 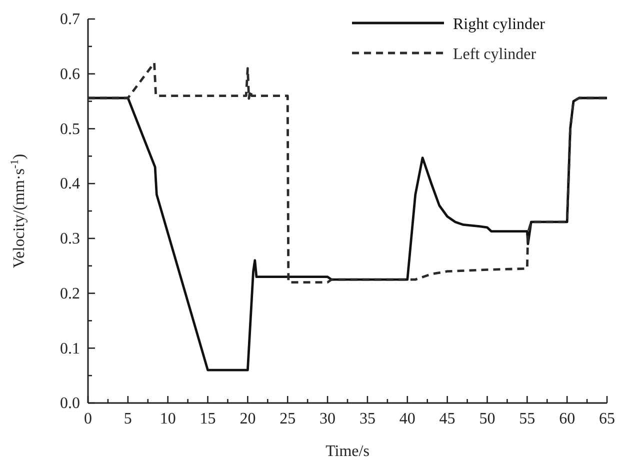 I want to click on x-tick-label: 35, so click(x=367, y=419).